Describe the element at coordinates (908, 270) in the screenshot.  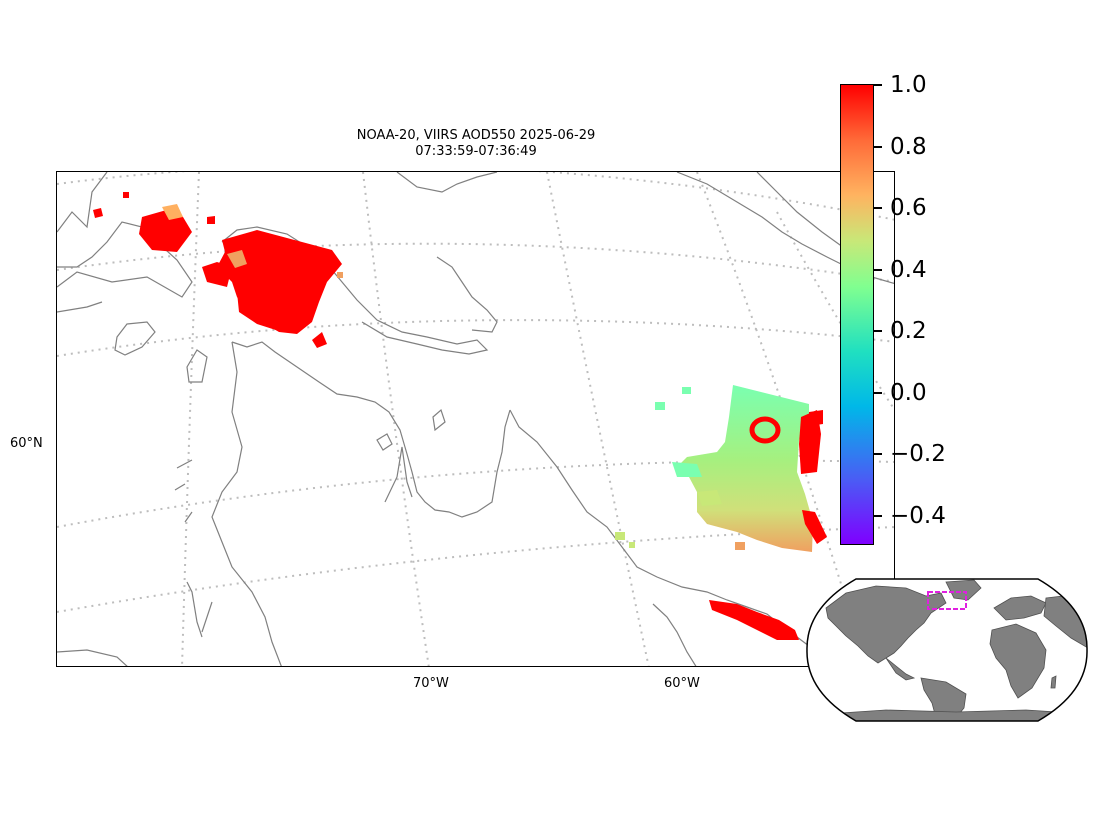
I see `colorbar-tick-label: 0.4` at that location.